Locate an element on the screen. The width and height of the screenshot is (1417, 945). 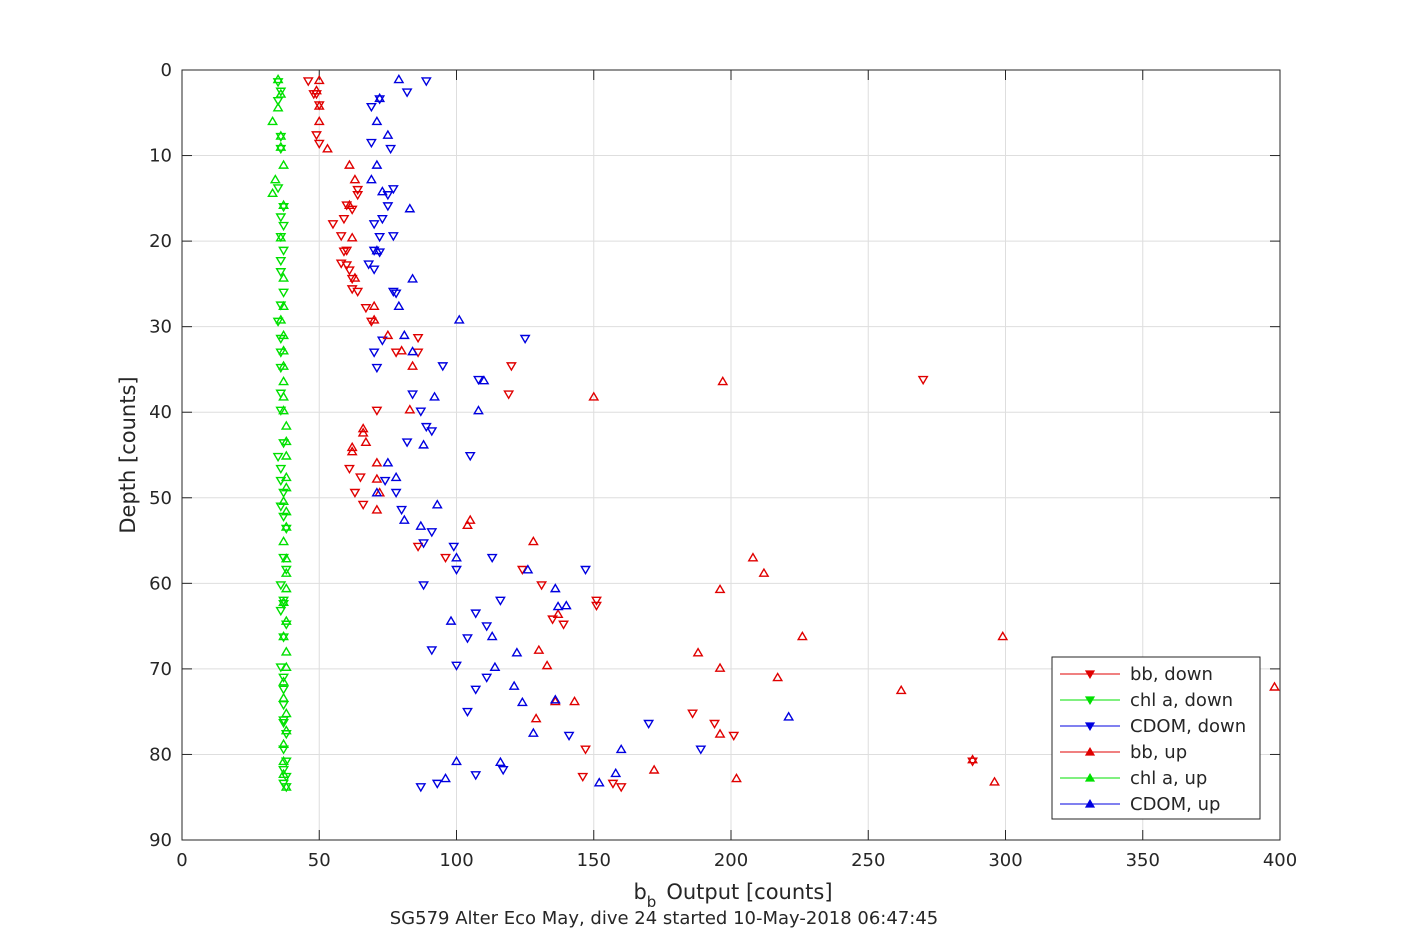
y-tick-label: 70 is located at coordinates (160, 669).